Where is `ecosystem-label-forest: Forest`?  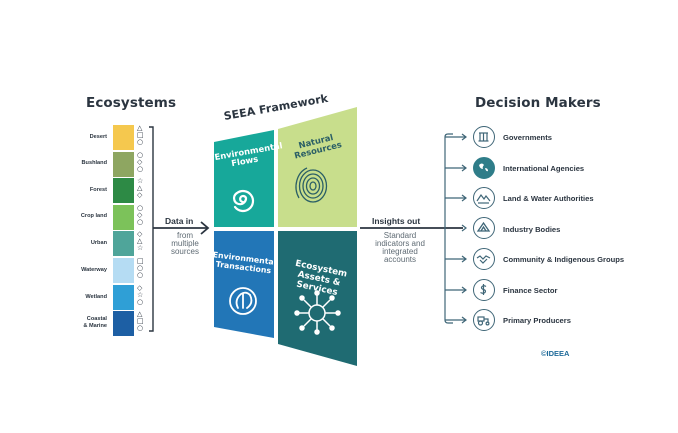 ecosystem-label-forest: Forest is located at coordinates (98, 190).